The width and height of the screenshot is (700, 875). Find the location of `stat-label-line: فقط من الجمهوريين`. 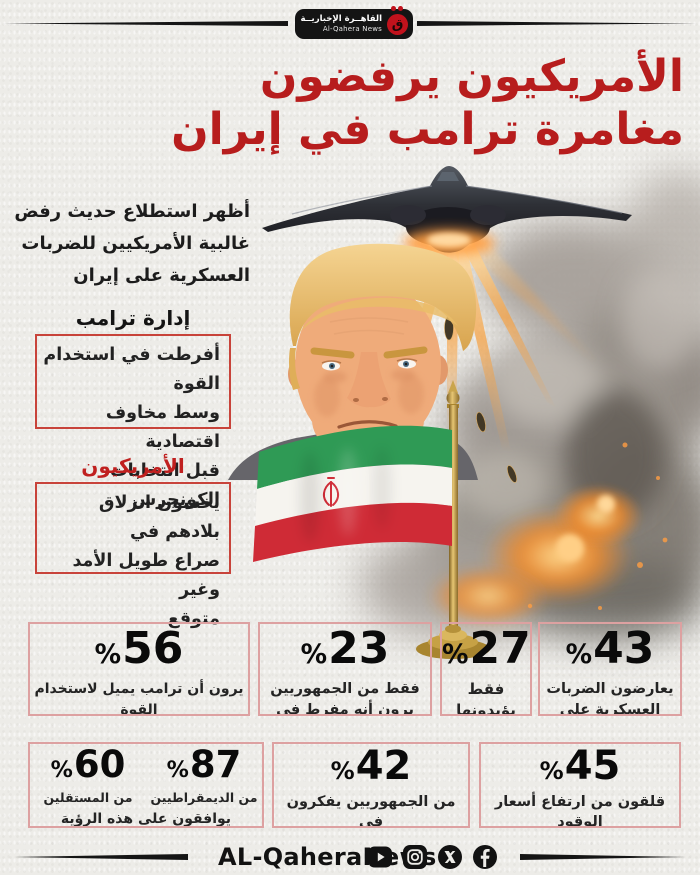

stat-label-line: فقط من الجمهوريين is located at coordinates (345, 689).